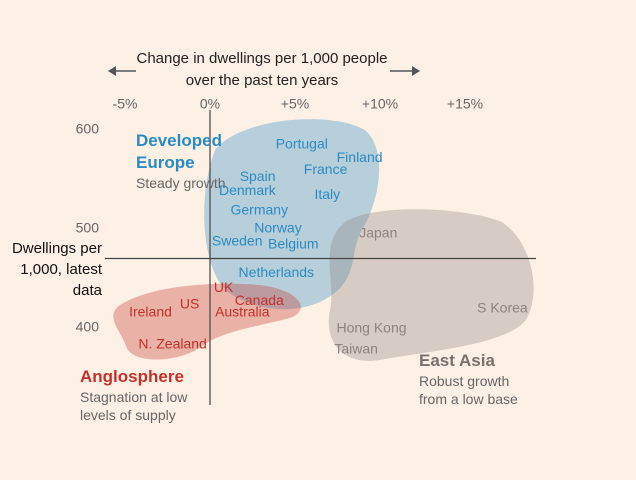 The image size is (636, 480). What do you see at coordinates (380, 104) in the screenshot?
I see `x-tick-label: +10%` at bounding box center [380, 104].